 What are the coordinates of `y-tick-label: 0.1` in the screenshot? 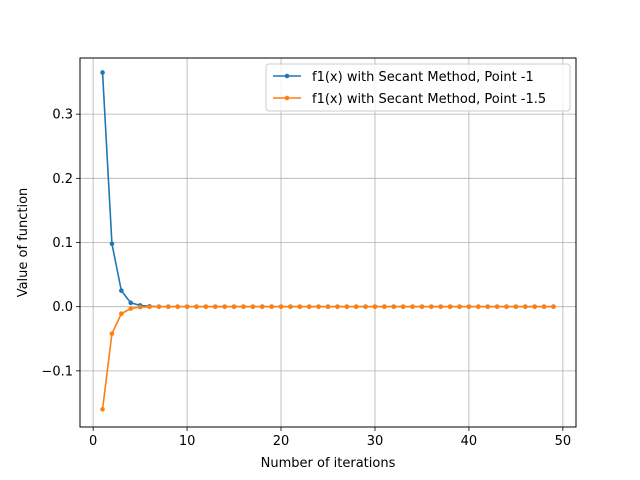 It's located at (62, 243).